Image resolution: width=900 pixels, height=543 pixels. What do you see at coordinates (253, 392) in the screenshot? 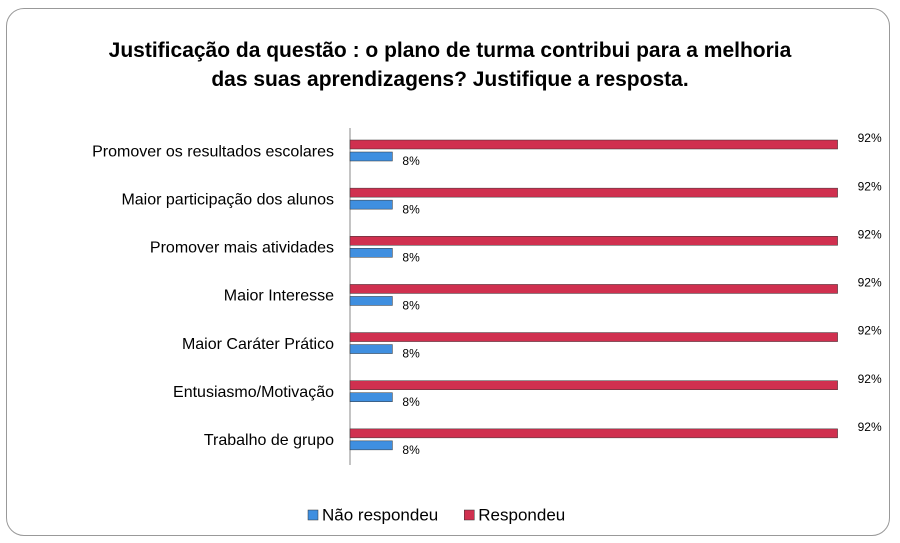
I see `y-tick-label: Entusiasmo/Motivação` at bounding box center [253, 392].